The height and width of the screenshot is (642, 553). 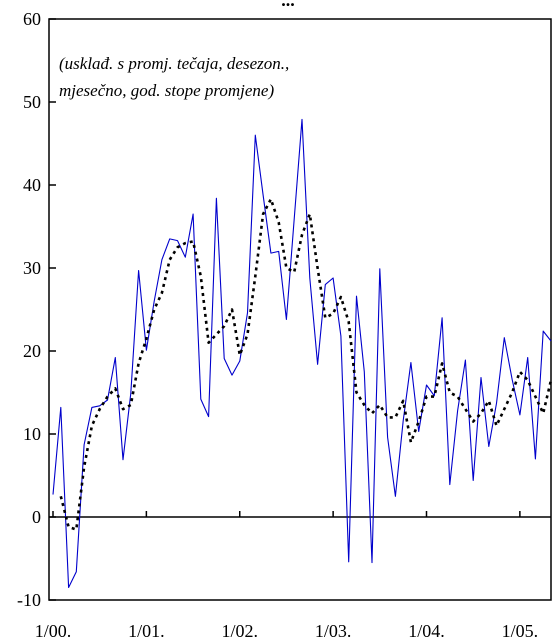 I want to click on y-tick-label: 50, so click(x=32, y=102).